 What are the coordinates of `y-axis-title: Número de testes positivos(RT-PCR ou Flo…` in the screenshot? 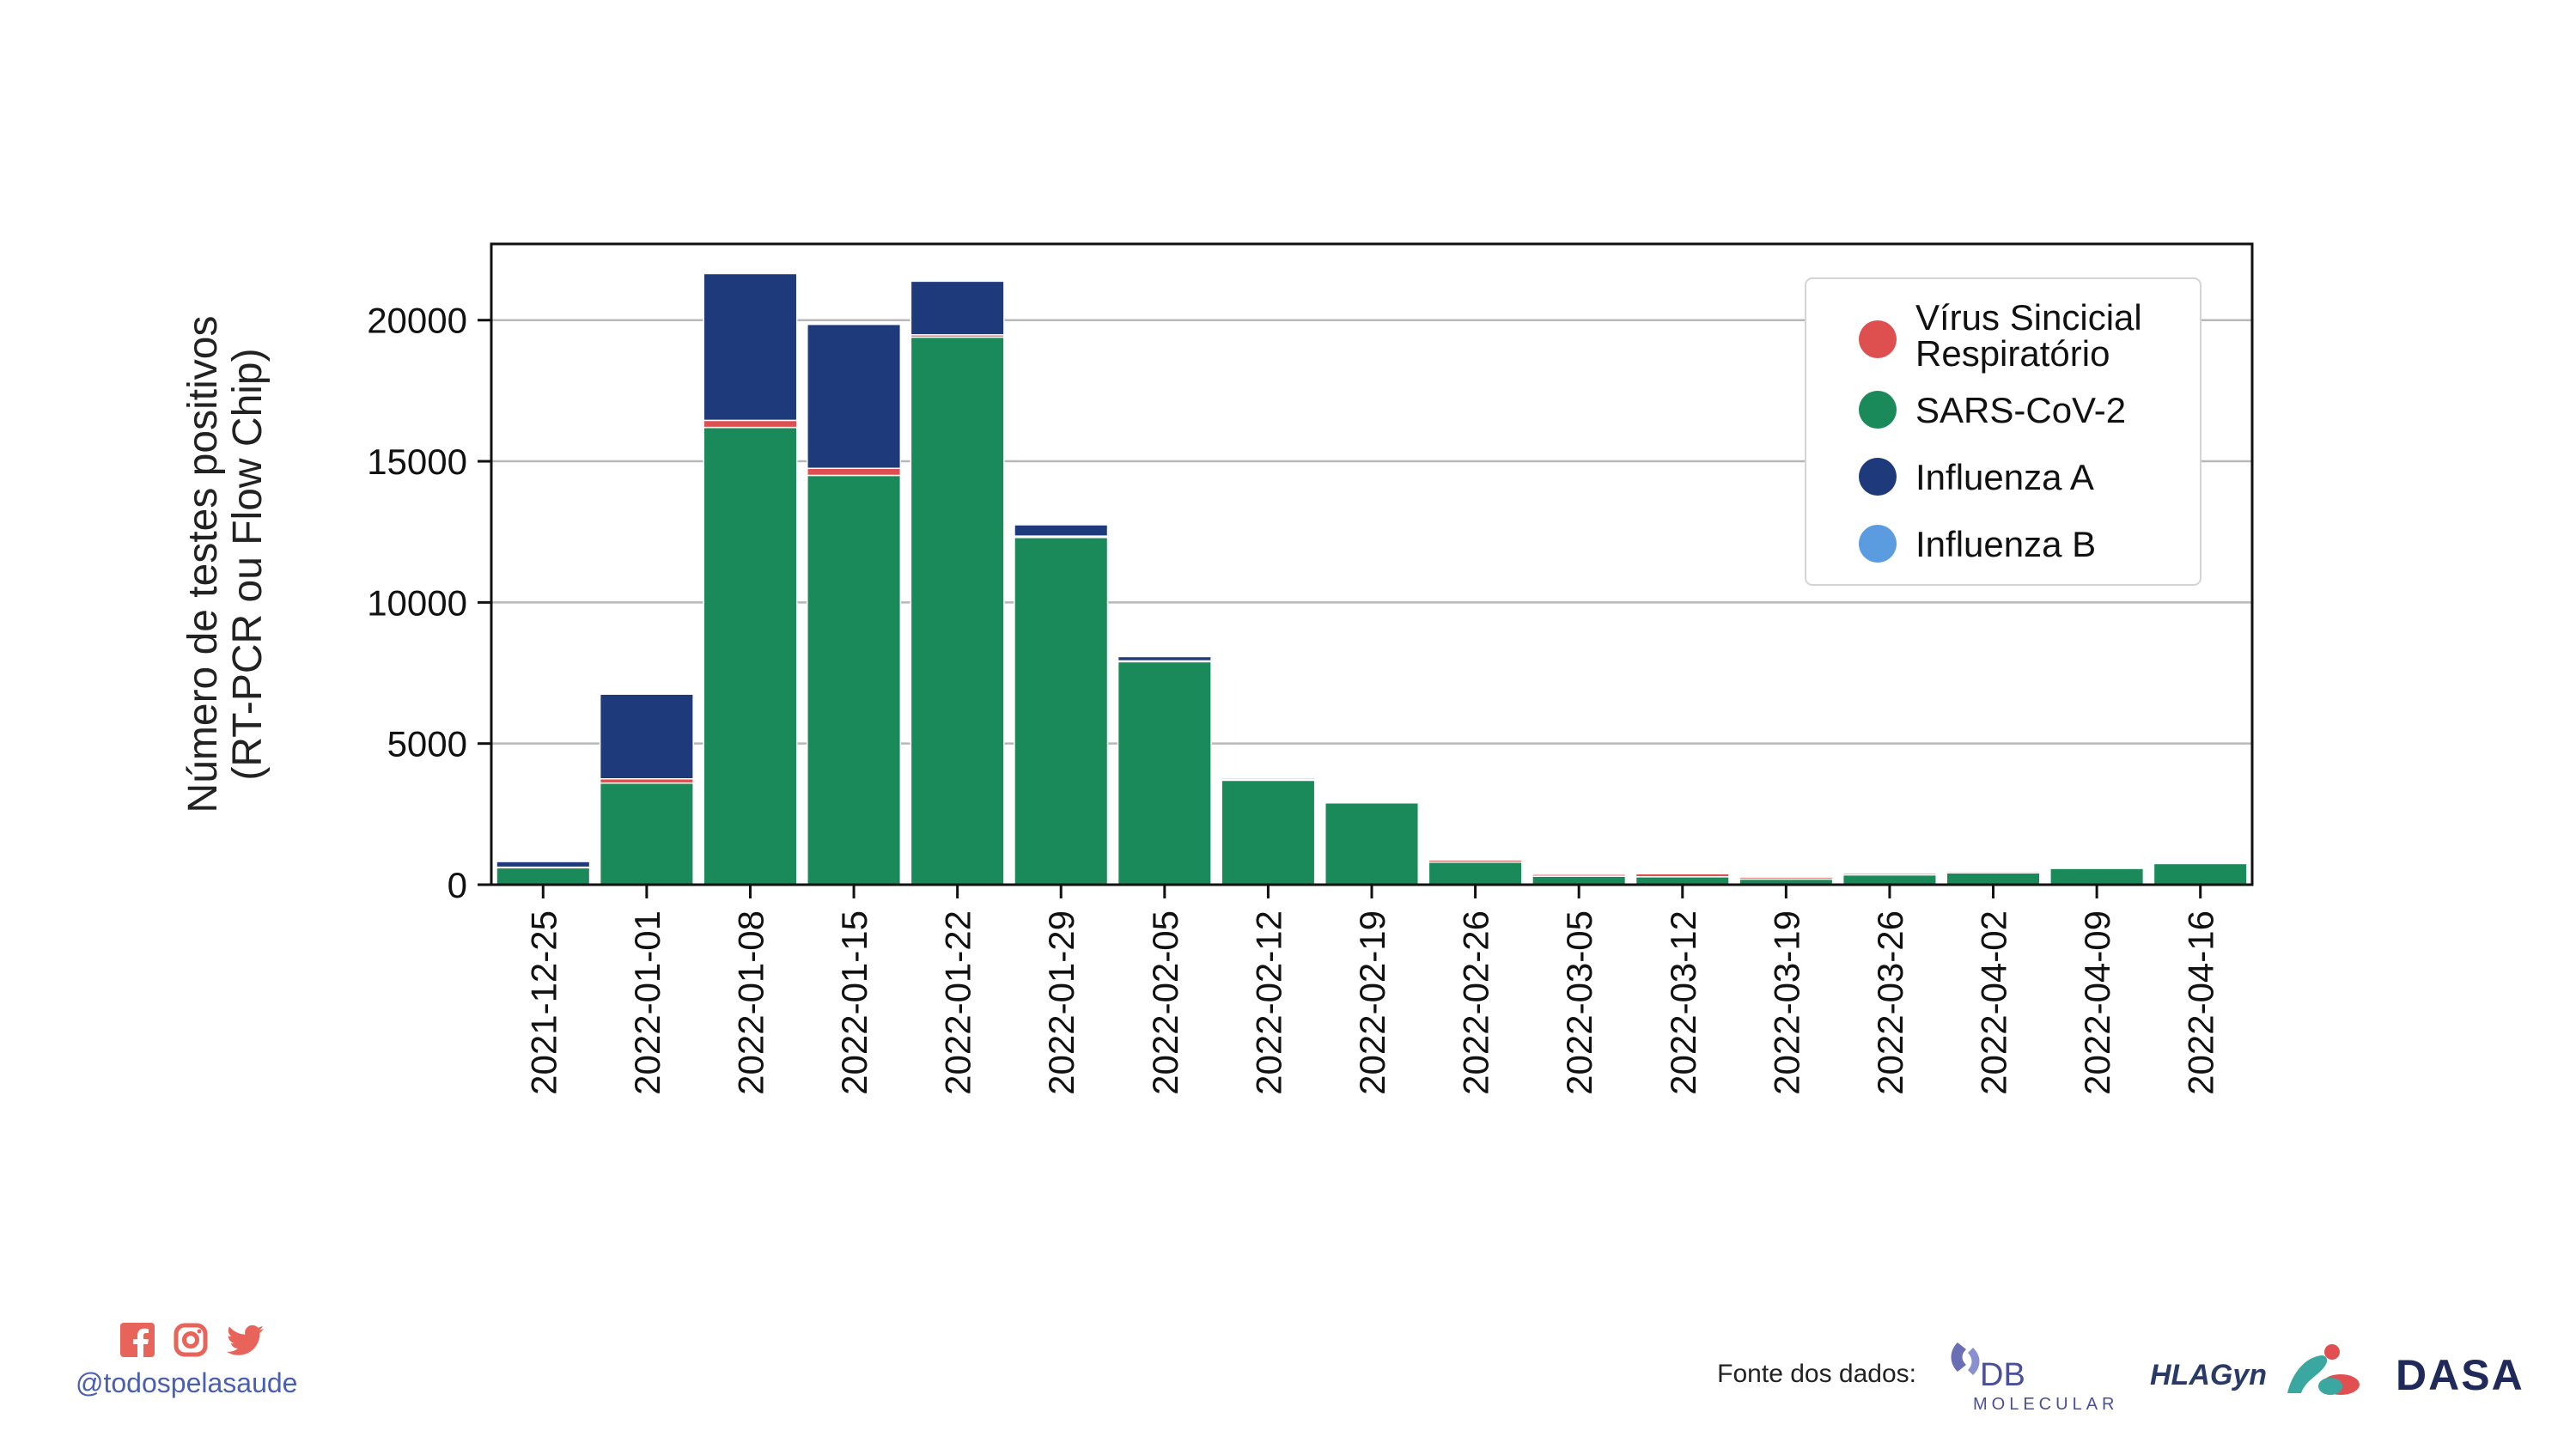 It's located at (225, 564).